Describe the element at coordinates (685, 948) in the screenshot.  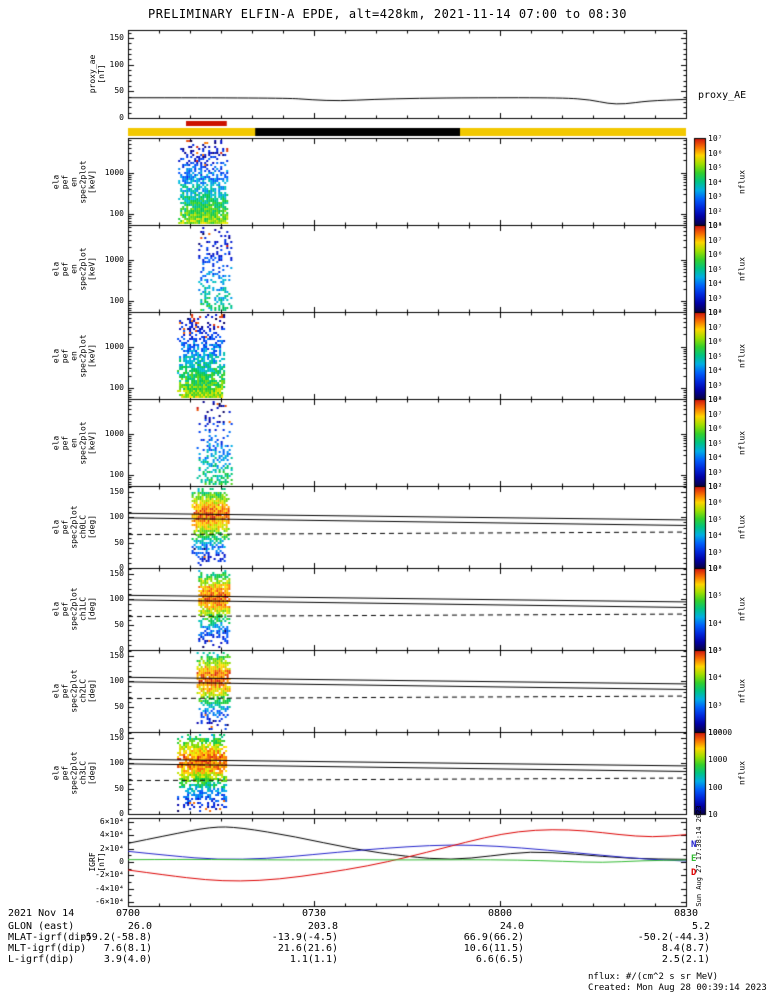
I see `mlt-value: 8.4(8.7)` at that location.